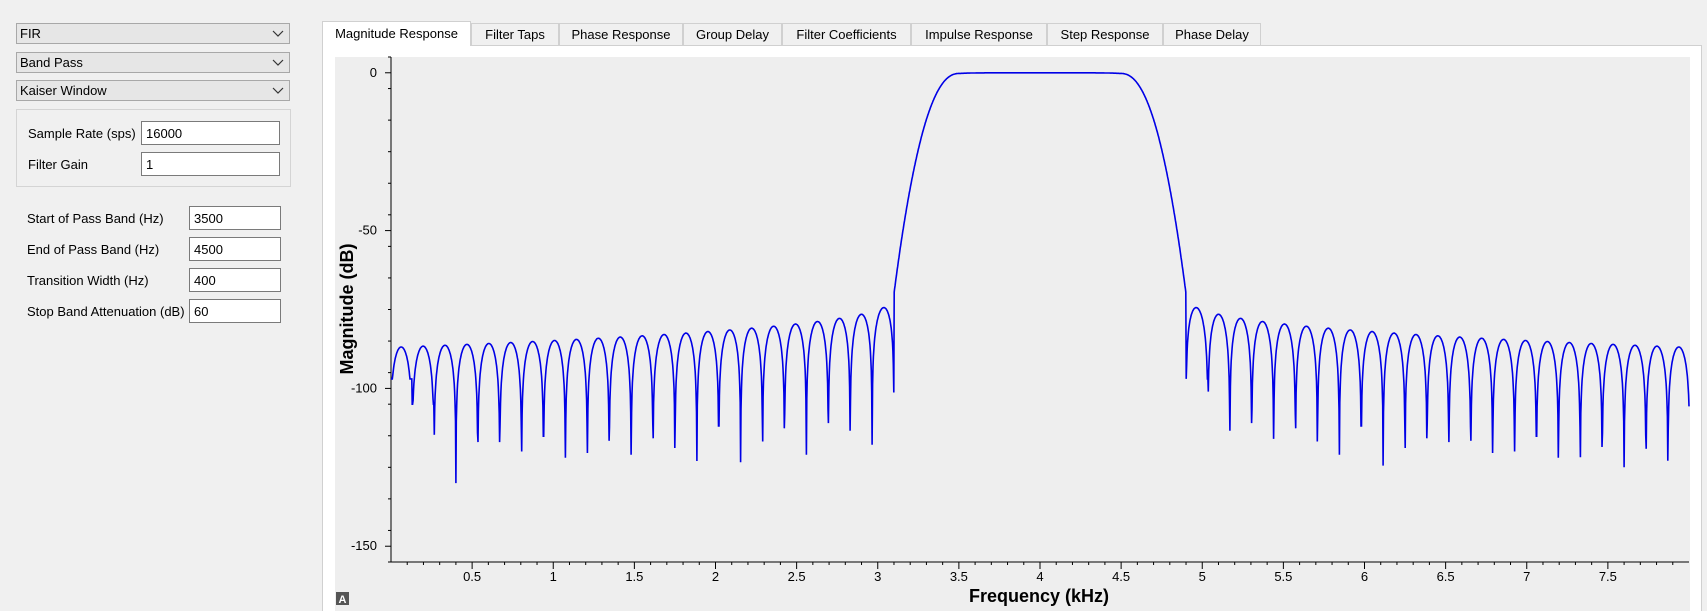 The image size is (1707, 611). Describe the element at coordinates (553, 576) in the screenshot. I see `x-tick-label: 1` at that location.